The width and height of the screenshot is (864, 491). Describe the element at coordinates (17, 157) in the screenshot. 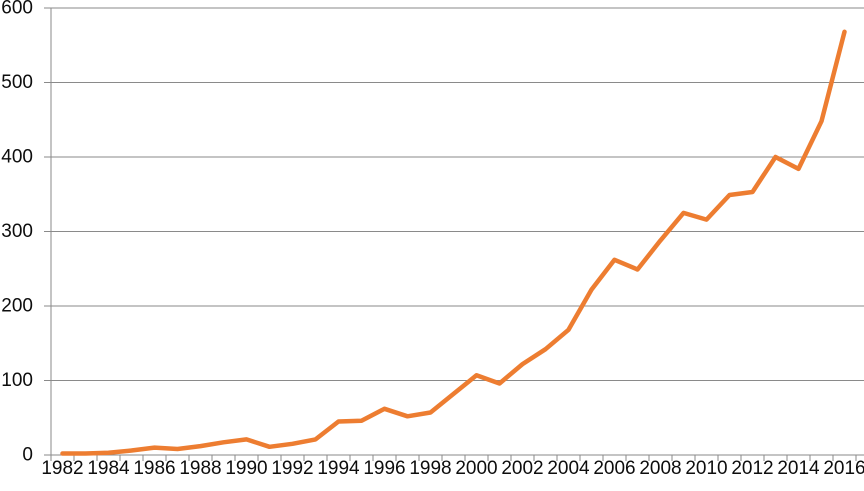

I see `y-axis-tick-label: 400` at that location.